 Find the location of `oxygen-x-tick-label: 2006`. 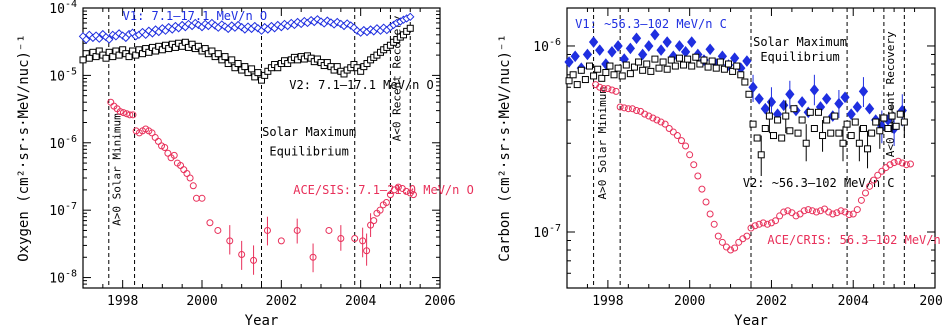

oxygen-x-tick-label: 2006 is located at coordinates (439, 301).